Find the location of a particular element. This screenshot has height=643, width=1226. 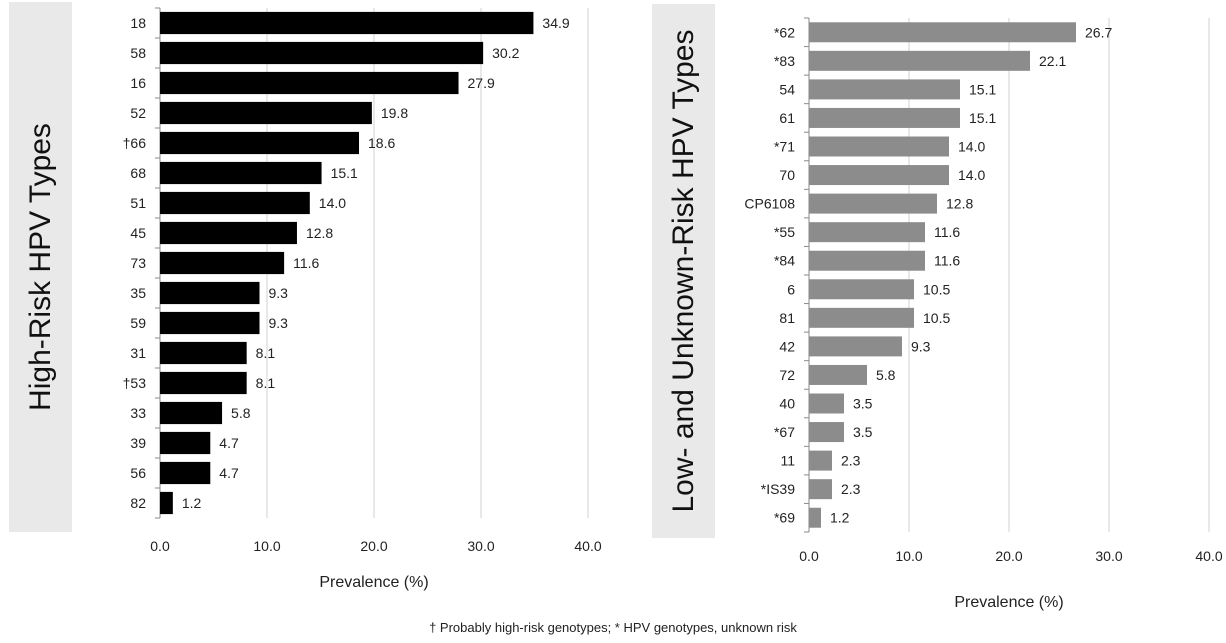

category-label: 11 is located at coordinates (787, 461).